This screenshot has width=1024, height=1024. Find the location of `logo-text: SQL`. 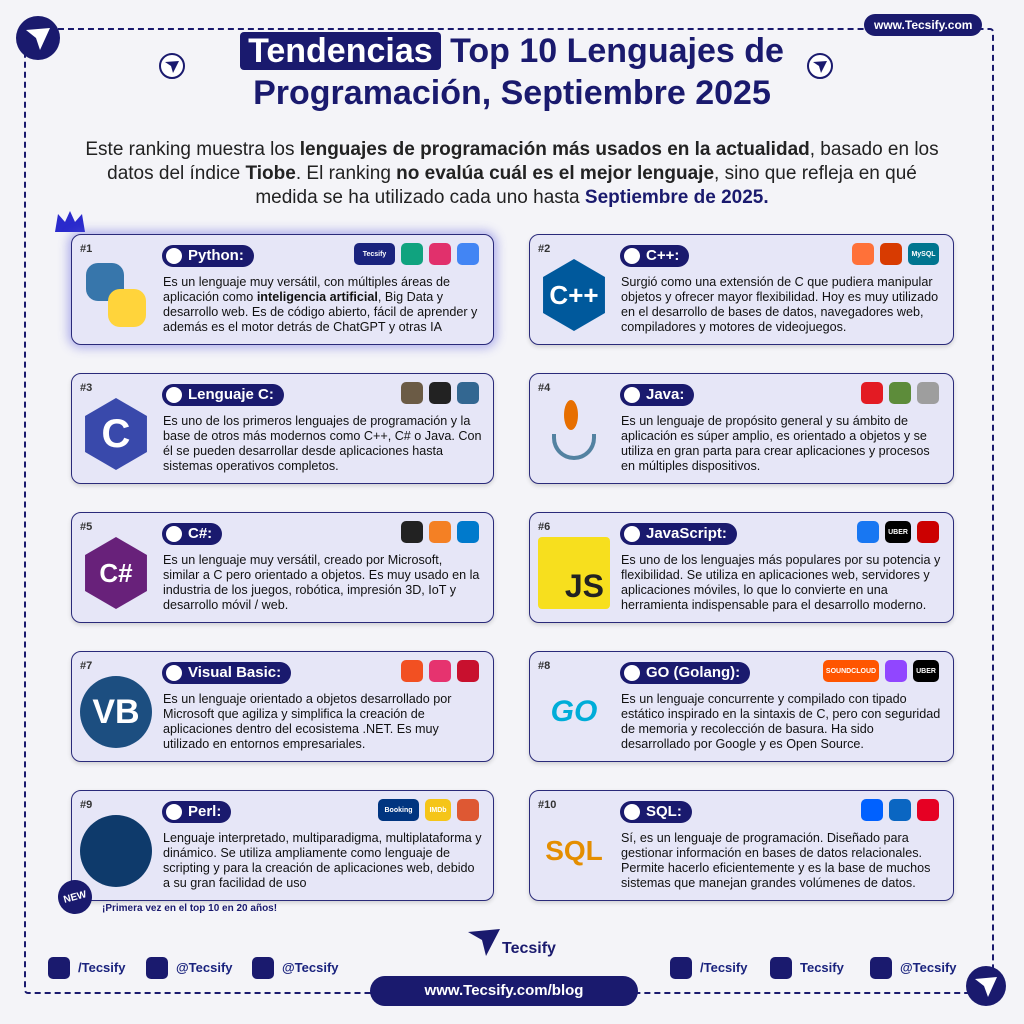

logo-text: SQL is located at coordinates (574, 850).